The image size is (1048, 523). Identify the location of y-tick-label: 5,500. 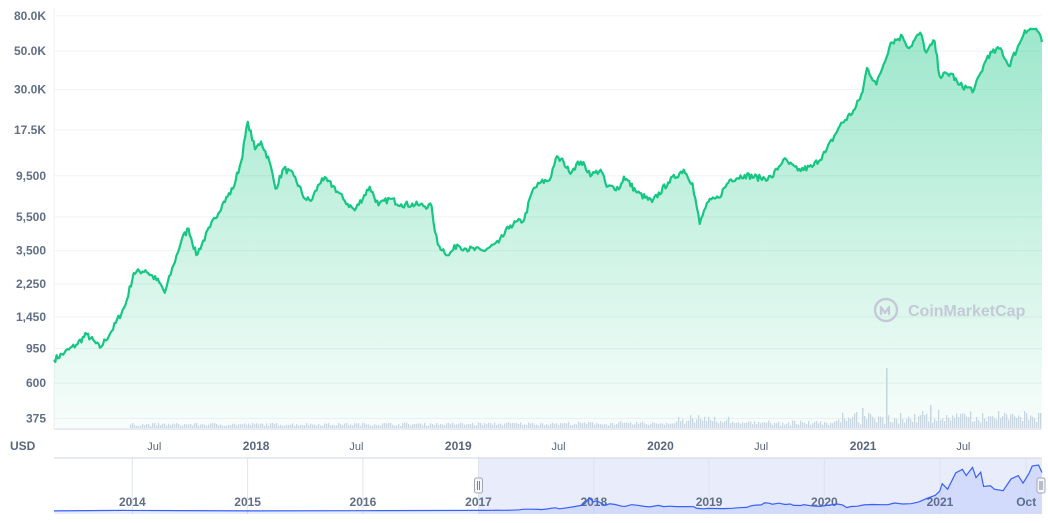
(31, 217).